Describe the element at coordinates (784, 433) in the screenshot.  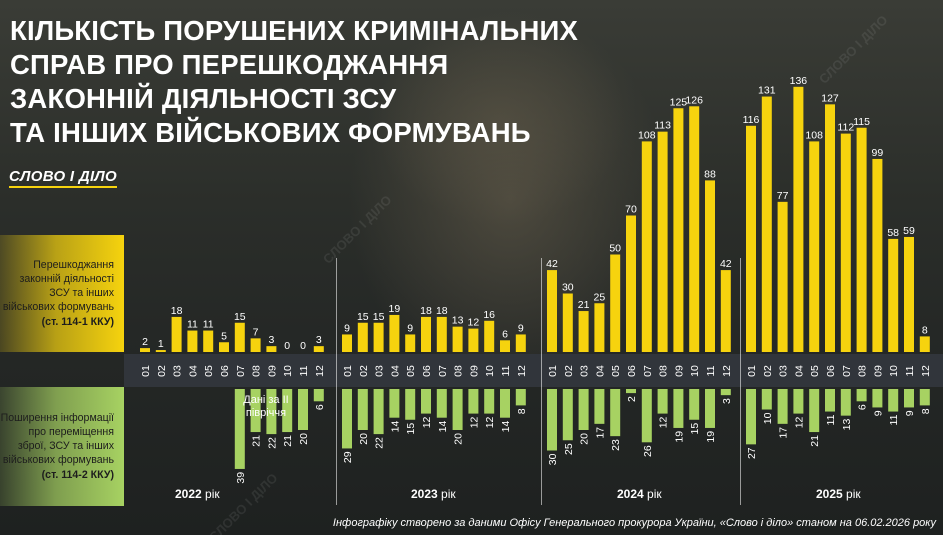
I see `bar-value-label: 17` at that location.